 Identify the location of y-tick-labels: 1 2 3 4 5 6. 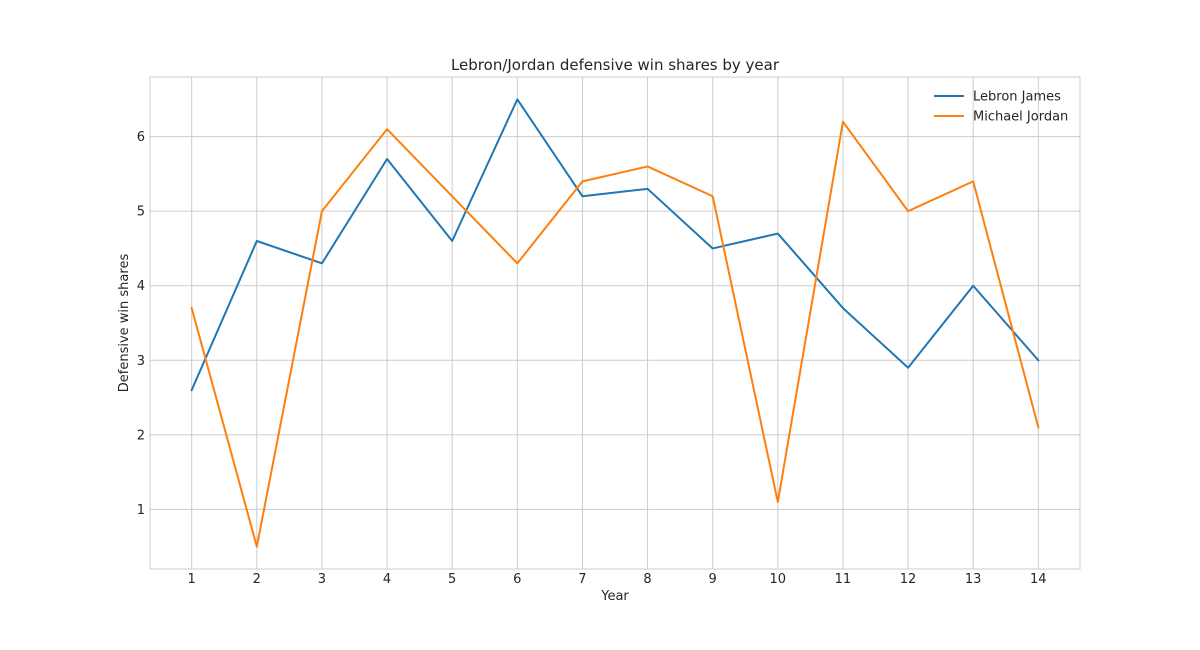
(141, 324).